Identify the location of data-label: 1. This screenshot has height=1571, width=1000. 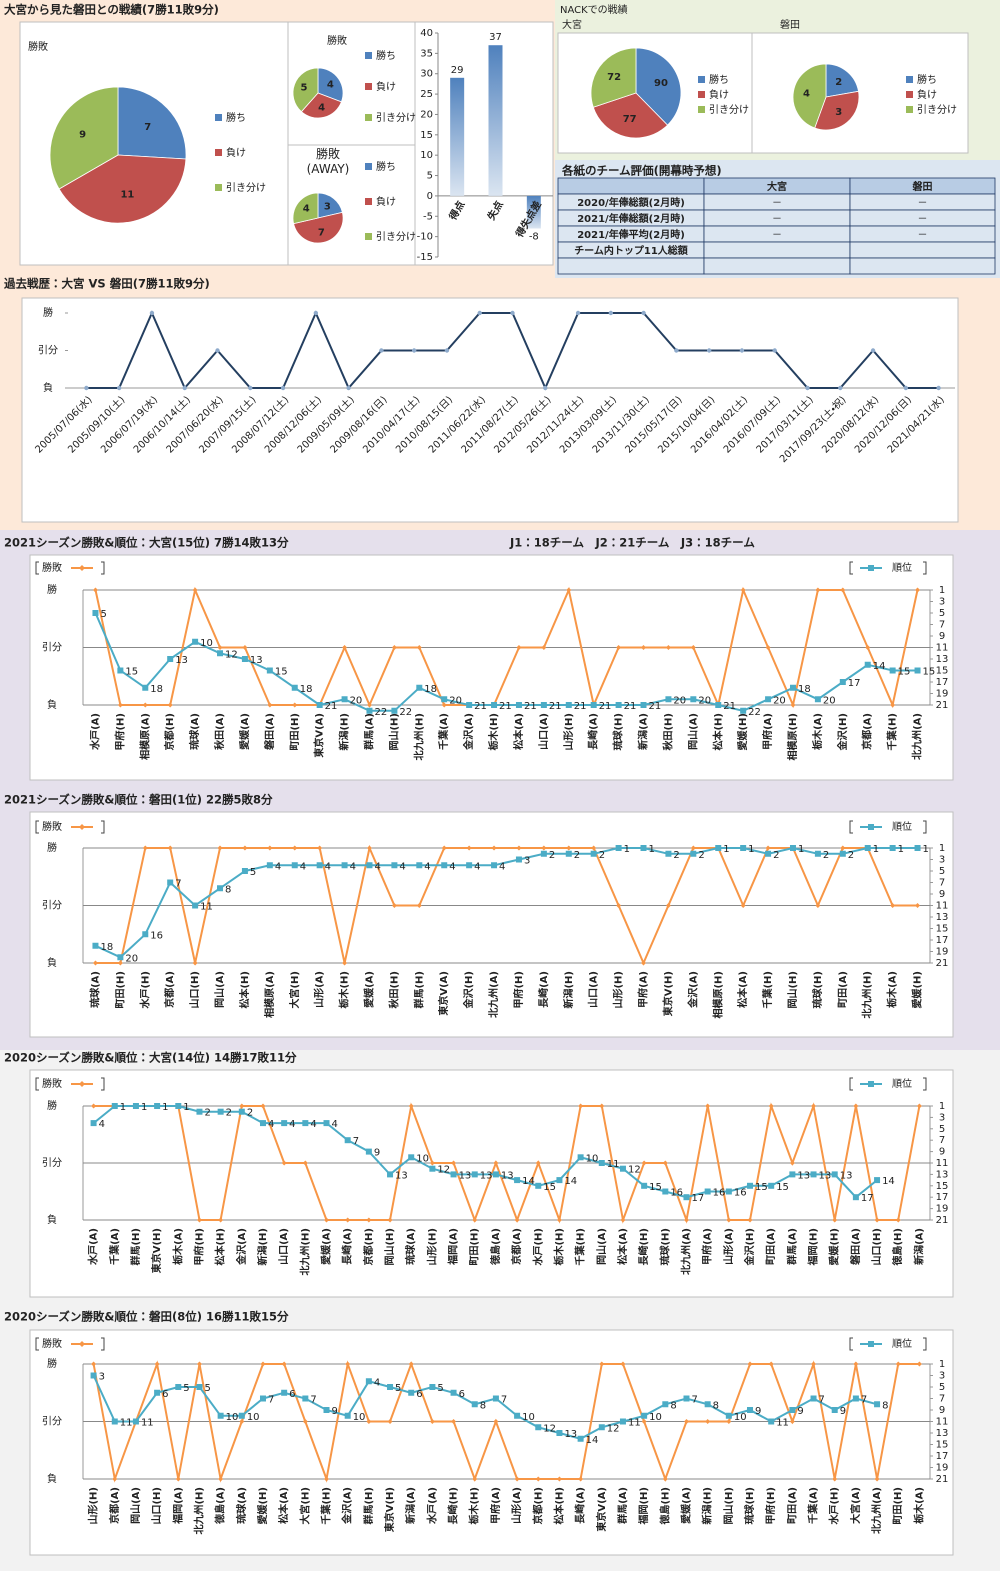
(144, 1107).